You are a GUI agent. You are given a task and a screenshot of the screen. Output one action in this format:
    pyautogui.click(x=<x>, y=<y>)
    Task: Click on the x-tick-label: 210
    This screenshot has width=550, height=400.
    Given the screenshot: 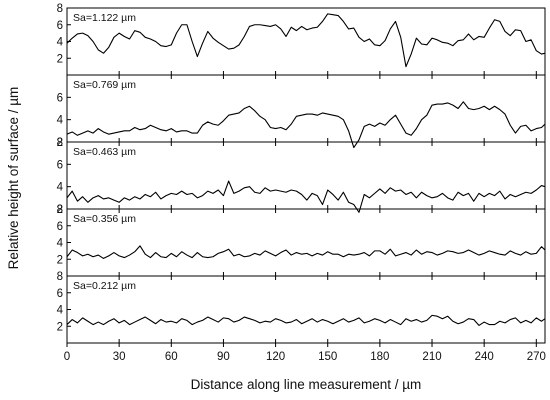 What is the action you would take?
    pyautogui.click(x=431, y=357)
    